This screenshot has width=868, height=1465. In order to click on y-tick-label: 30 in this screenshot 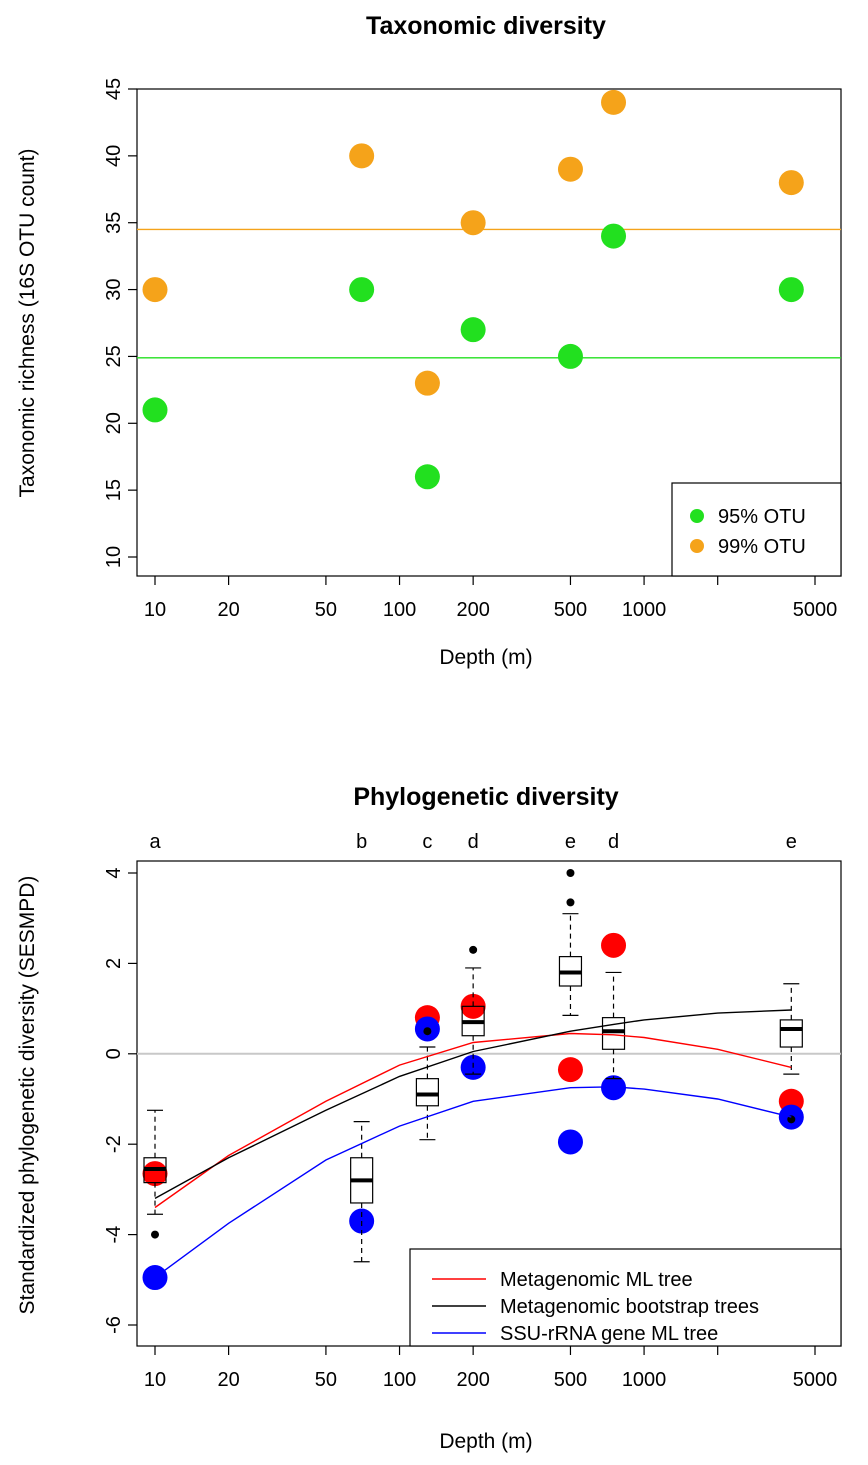, I will do `click(114, 289)`.